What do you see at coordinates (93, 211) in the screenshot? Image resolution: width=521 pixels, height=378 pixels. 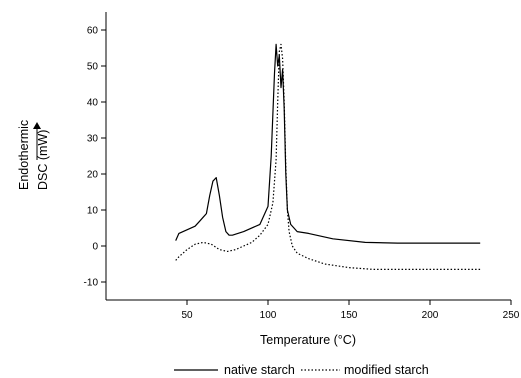 I see `y-tick-label: 10` at bounding box center [93, 211].